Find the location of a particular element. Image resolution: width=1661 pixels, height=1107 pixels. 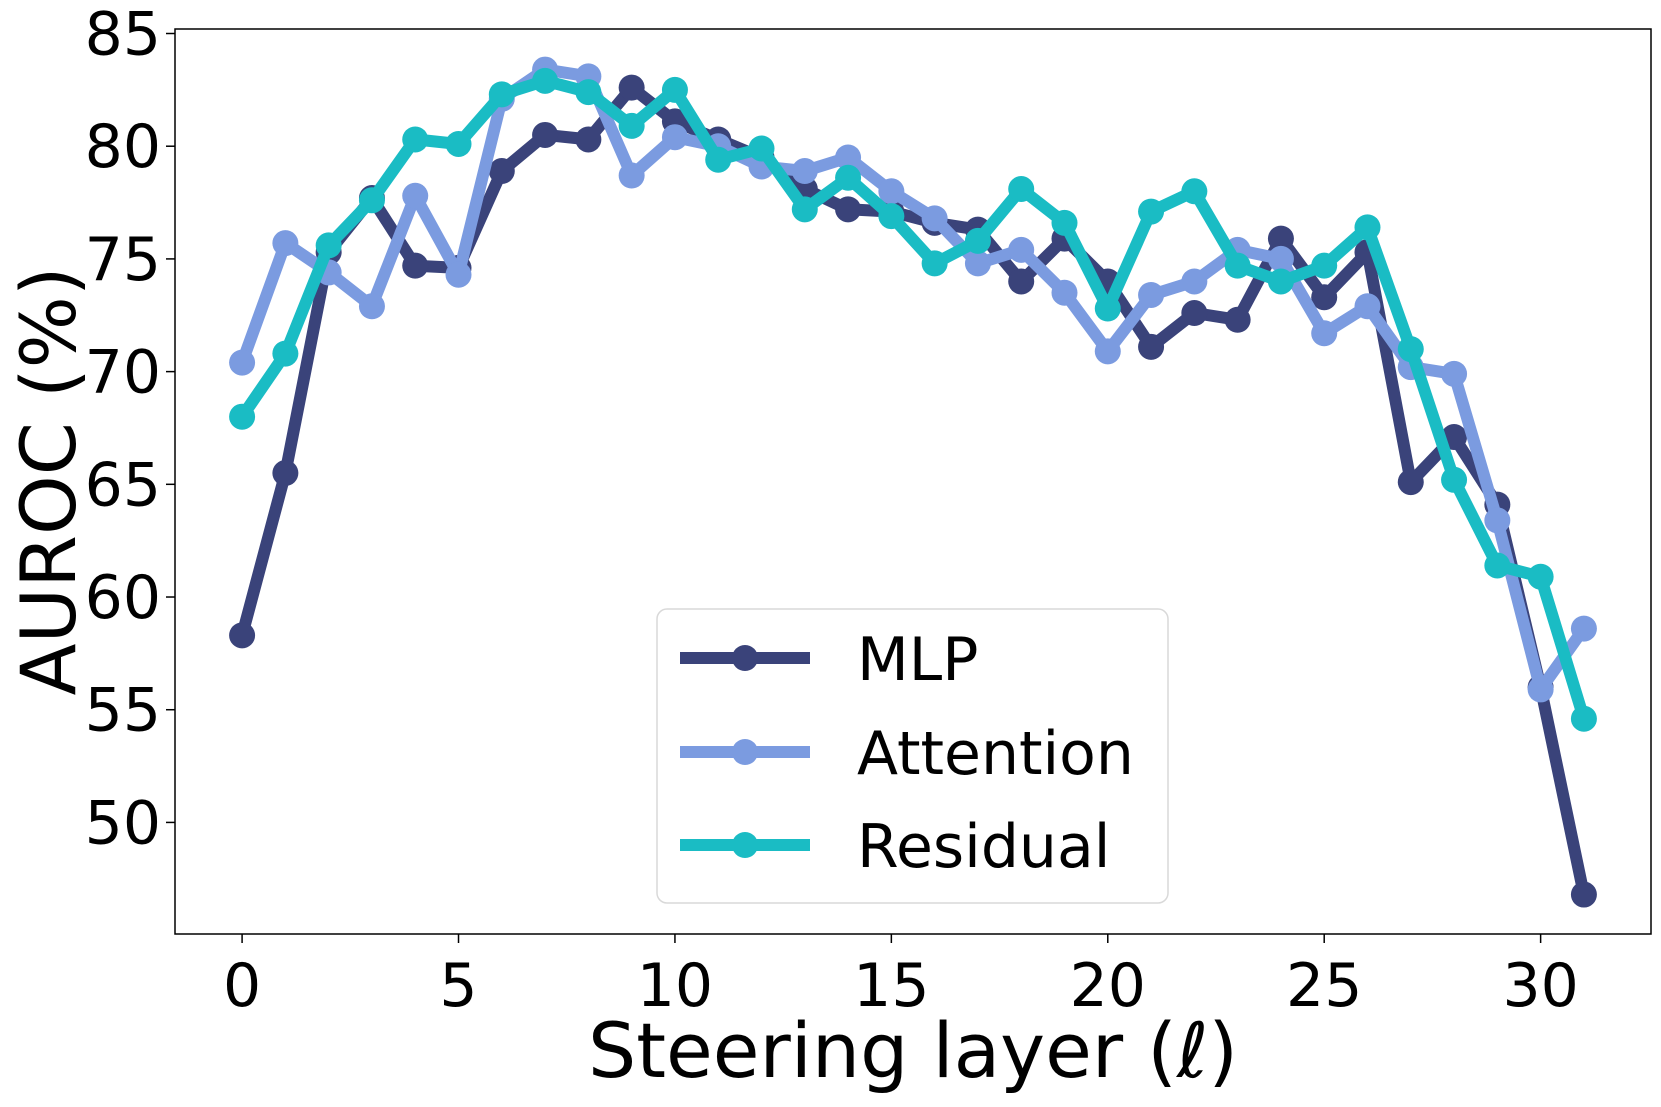

y-axis-label: AUROC (%) is located at coordinates (48, 481).